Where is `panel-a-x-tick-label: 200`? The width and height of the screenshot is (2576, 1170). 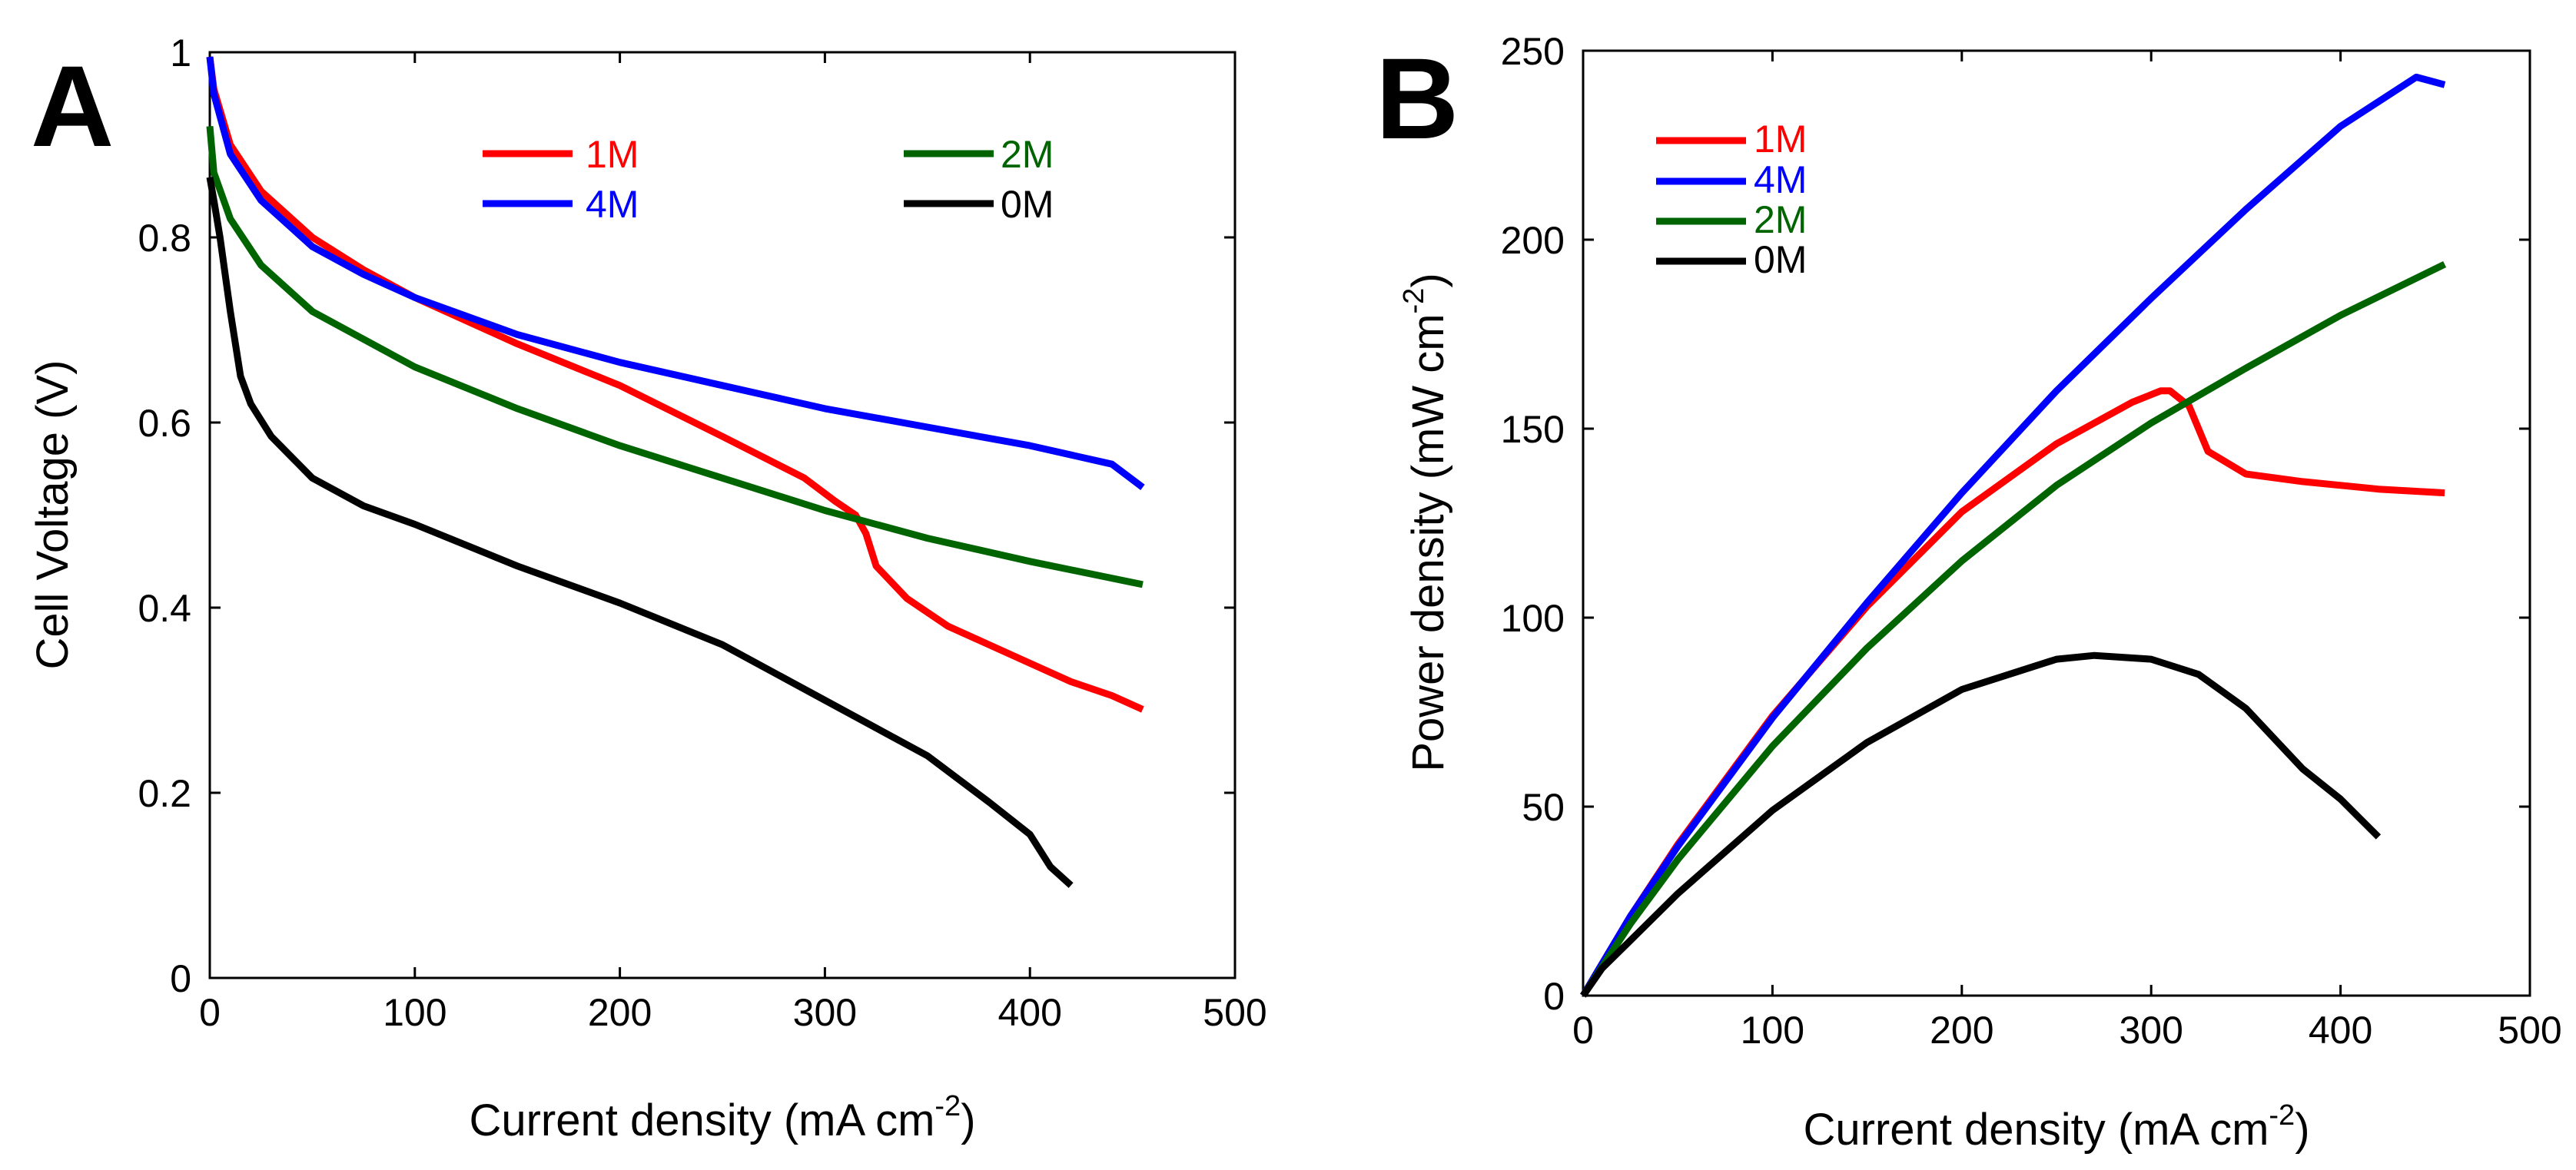
panel-a-x-tick-label: 200 is located at coordinates (620, 1012).